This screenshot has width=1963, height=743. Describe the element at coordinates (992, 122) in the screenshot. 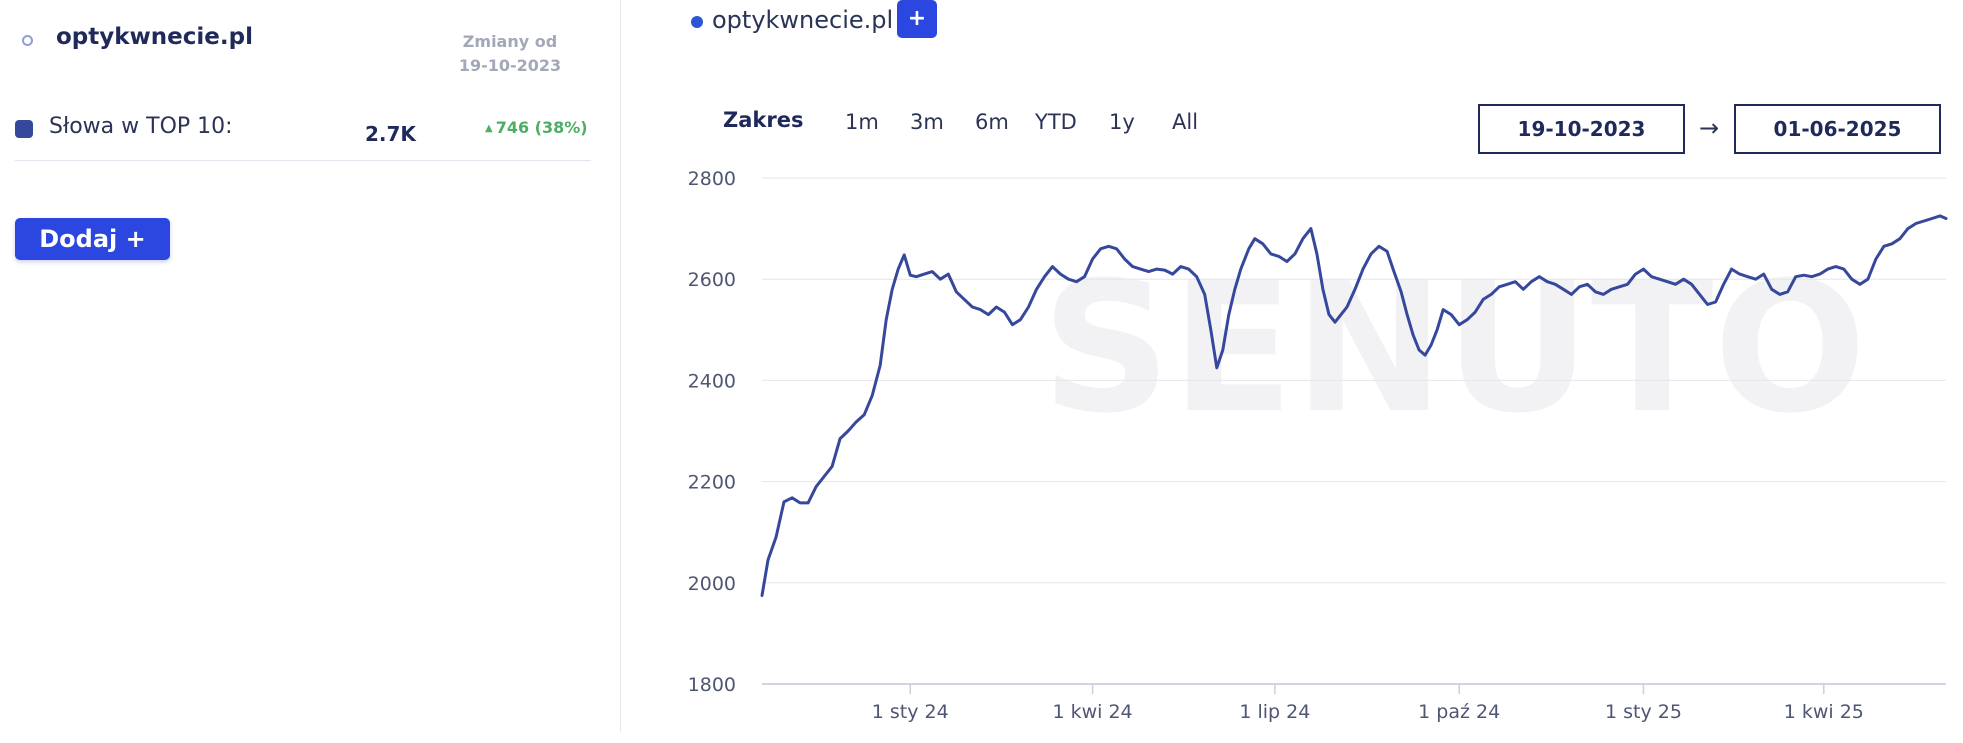

I see `range-button-6m: 6m` at that location.